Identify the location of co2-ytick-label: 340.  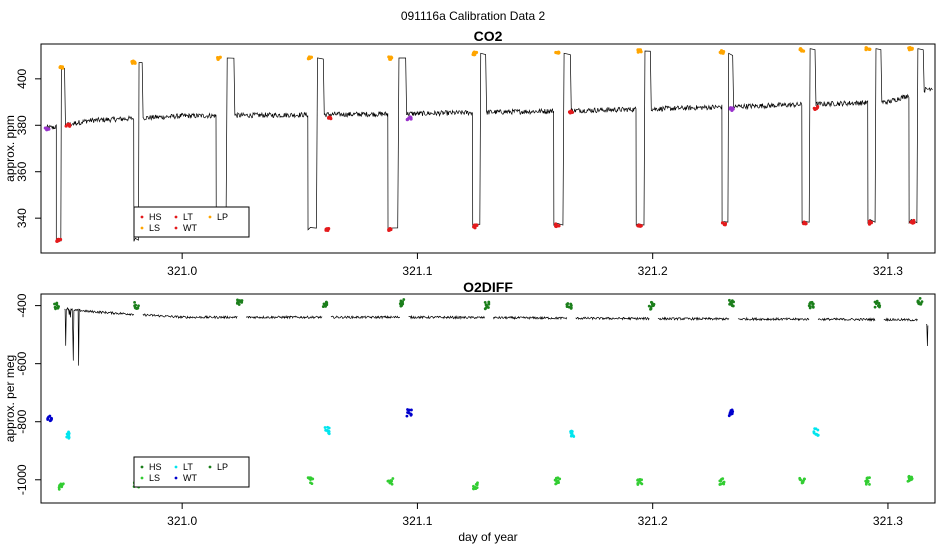
(22, 218).